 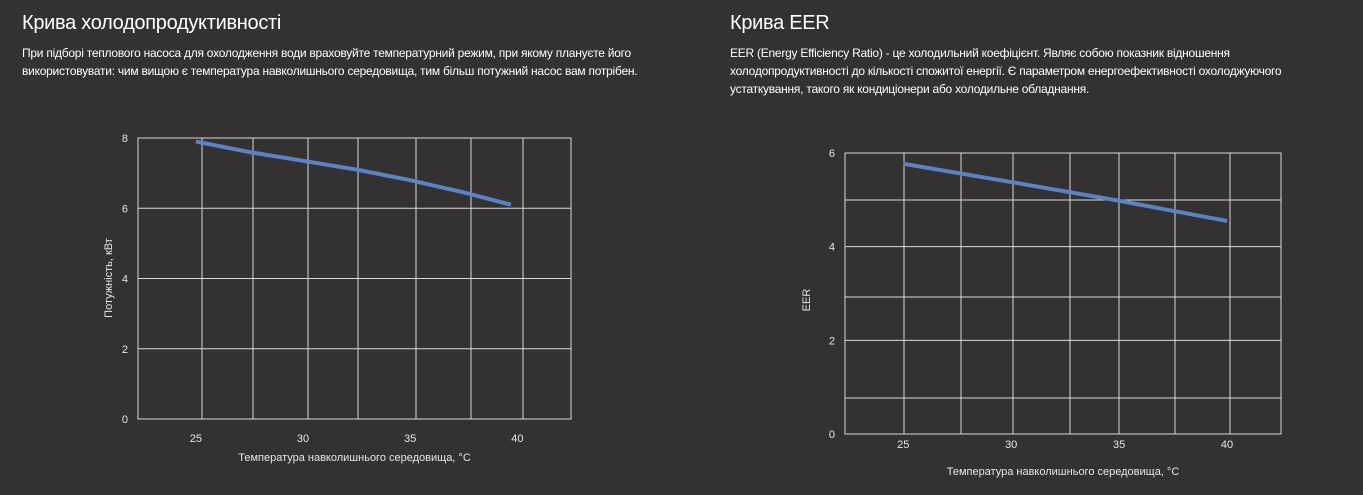 What do you see at coordinates (125, 139) in the screenshot?
I see `y-tick-label: 8` at bounding box center [125, 139].